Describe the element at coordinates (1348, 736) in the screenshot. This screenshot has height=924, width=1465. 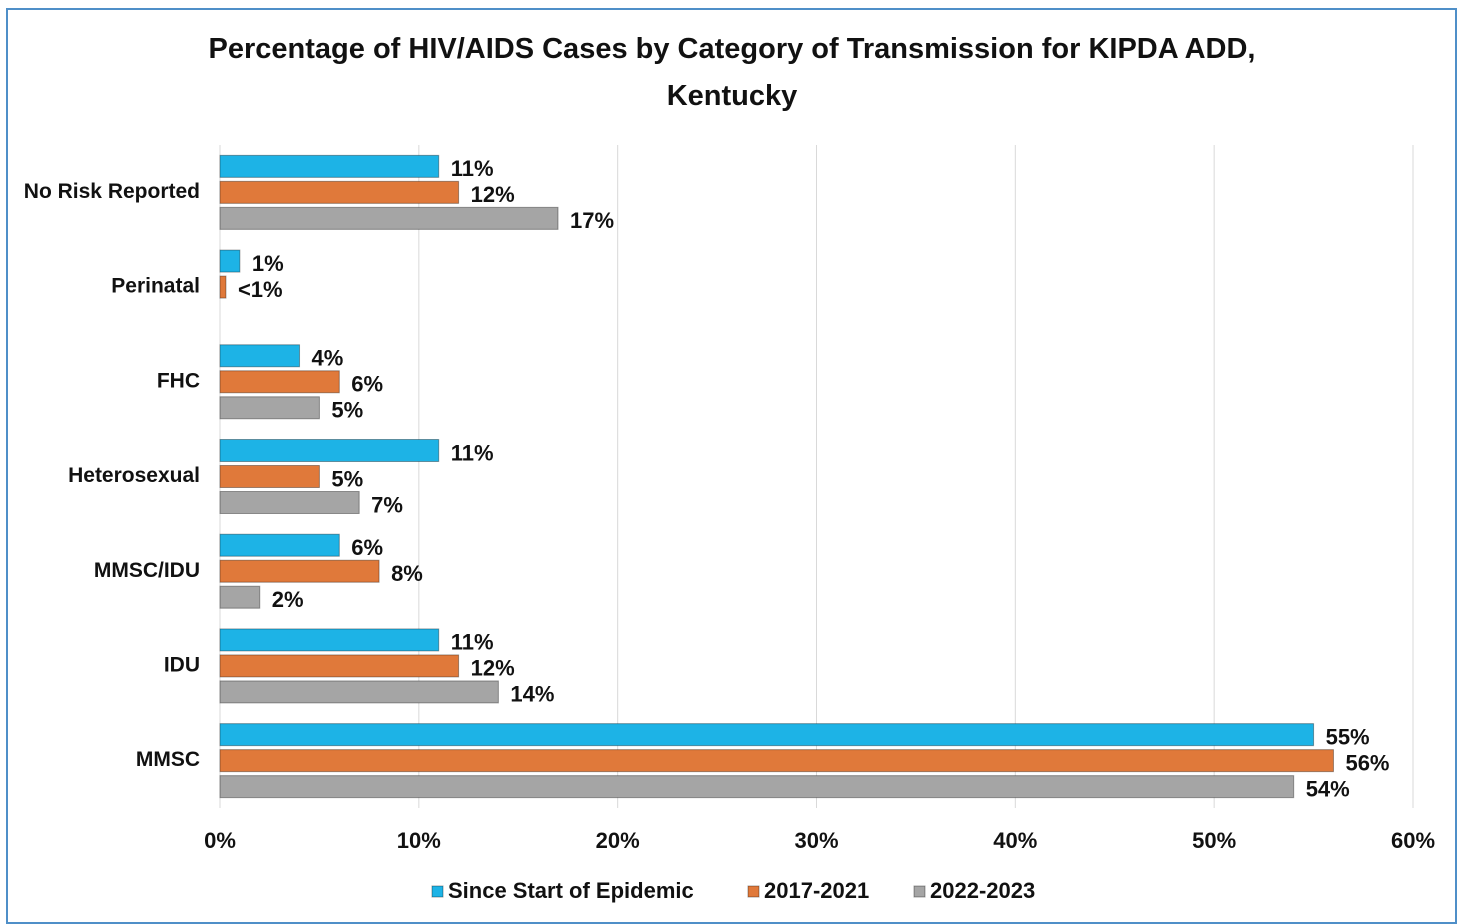
I see `data-label: 55%` at that location.